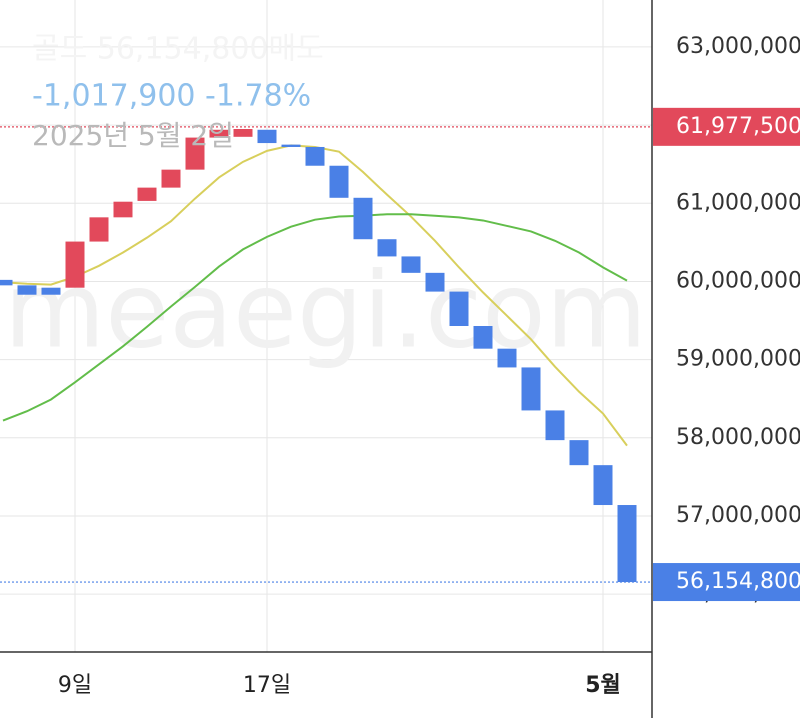 This screenshot has height=718, width=800. I want to click on y-tick-label: 58,000,000, so click(738, 437).